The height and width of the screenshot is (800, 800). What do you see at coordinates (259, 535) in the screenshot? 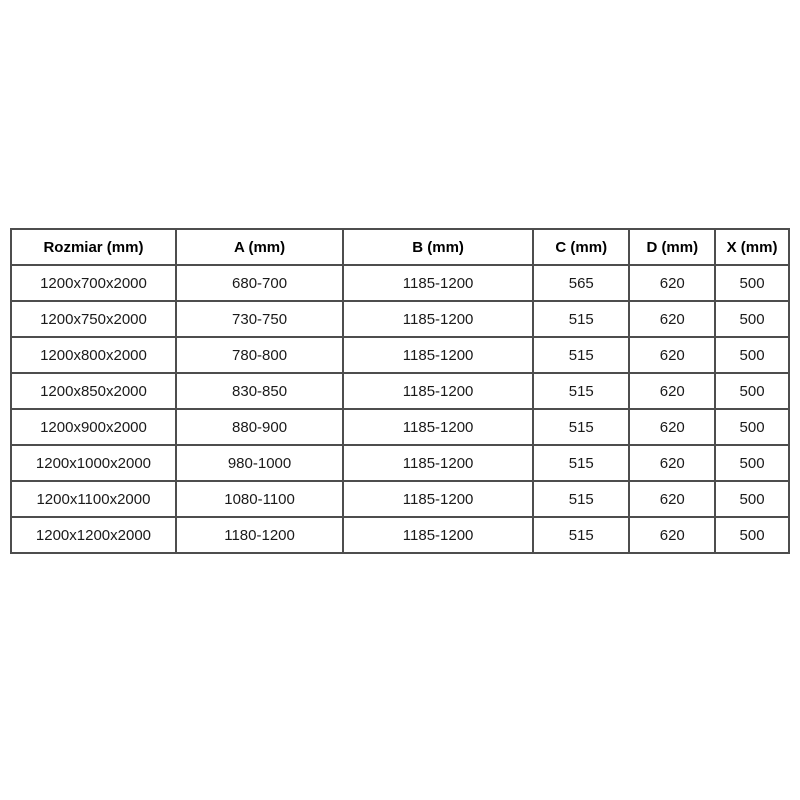
I see `table-cell: 1180-1200` at bounding box center [259, 535].